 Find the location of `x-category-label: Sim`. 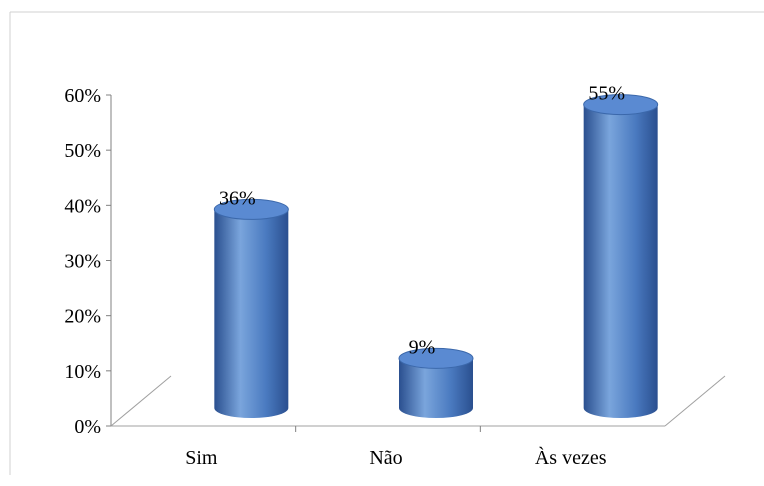

x-category-label: Sim is located at coordinates (201, 458).